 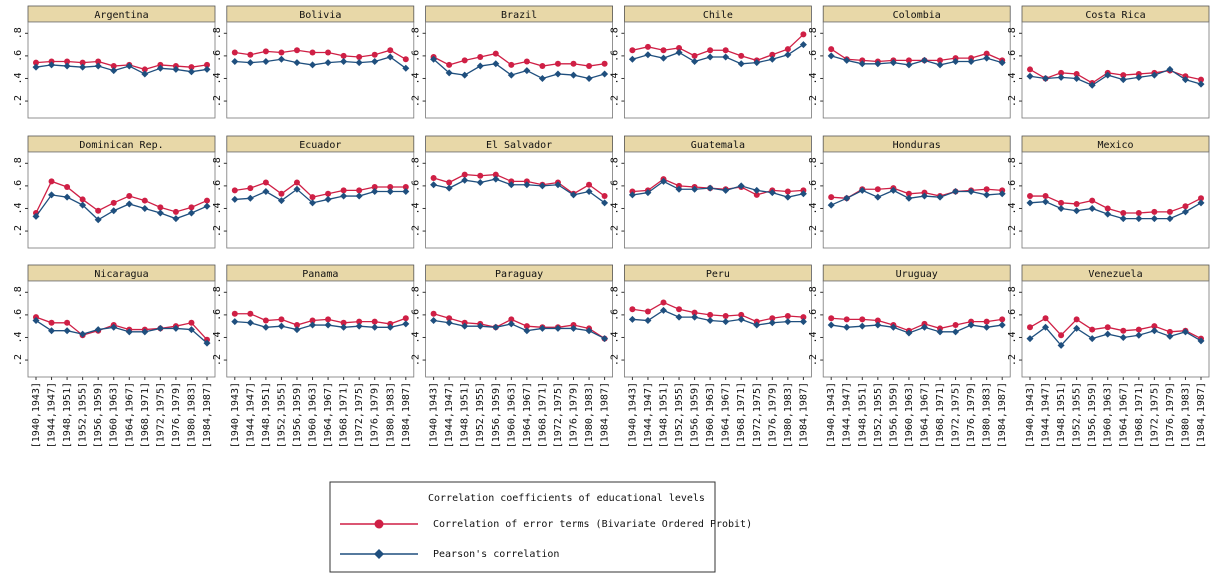 I want to click on x-tick-label: [1980,1983], so click(x=589, y=415).